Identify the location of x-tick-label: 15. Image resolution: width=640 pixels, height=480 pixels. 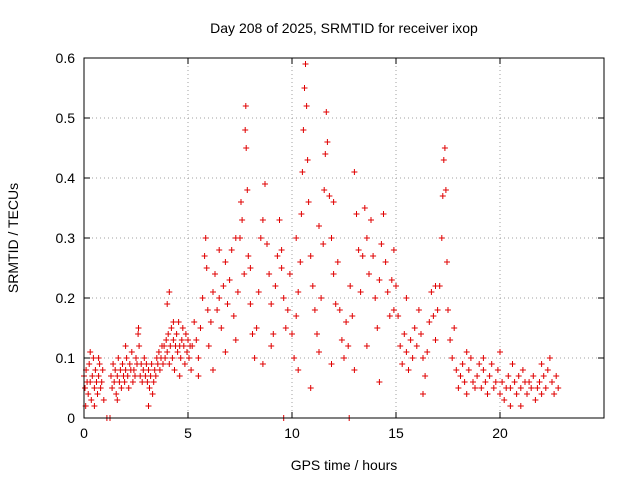
(396, 433).